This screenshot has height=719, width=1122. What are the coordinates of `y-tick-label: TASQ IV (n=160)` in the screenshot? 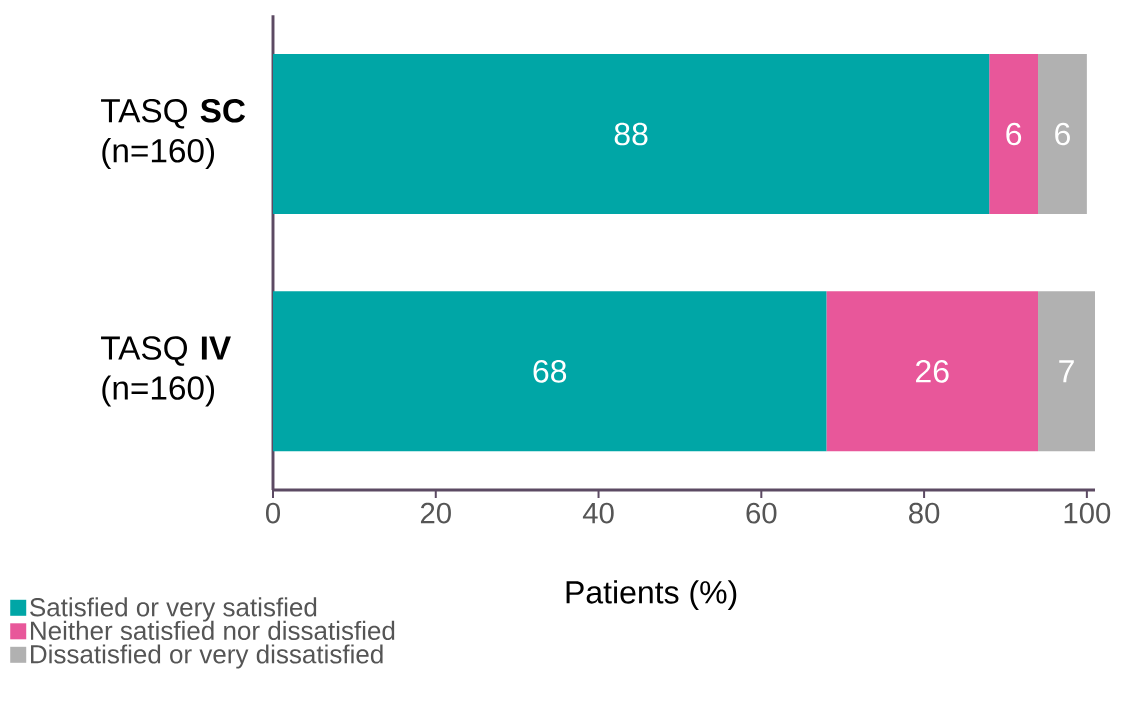 It's located at (166, 371).